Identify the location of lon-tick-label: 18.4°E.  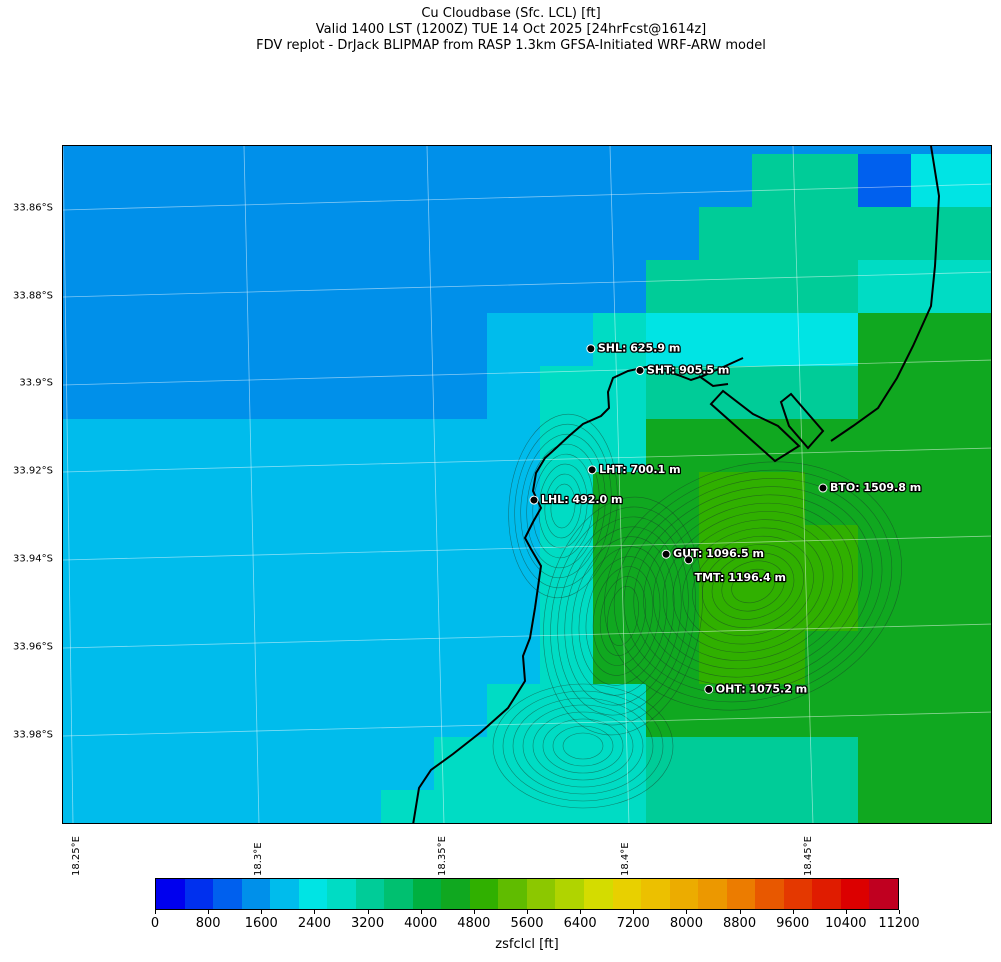
(625, 859).